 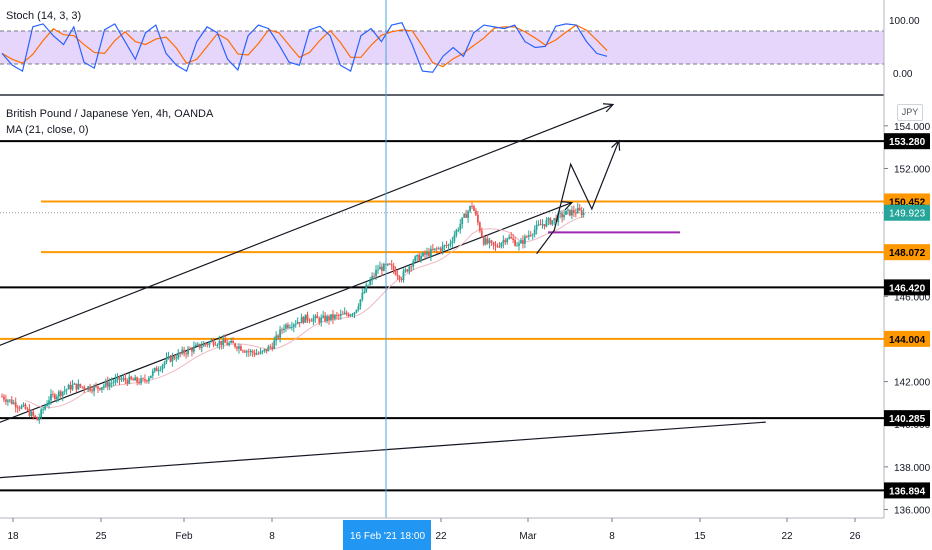 What do you see at coordinates (904, 21) in the screenshot?
I see `stoch-upper-label: 100.00` at bounding box center [904, 21].